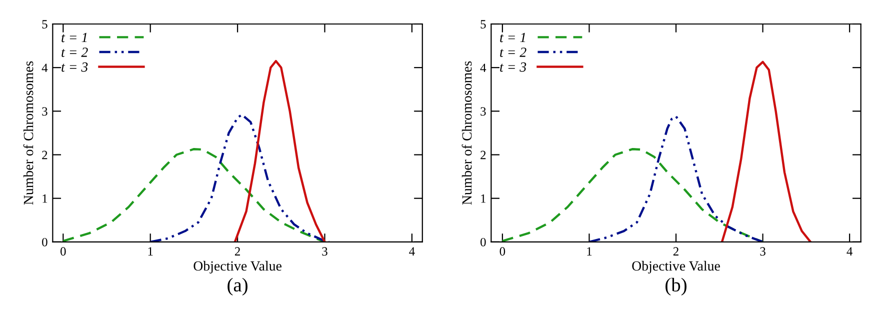 Image resolution: width=893 pixels, height=320 pixels. Describe the element at coordinates (238, 287) in the screenshot. I see `text: (a)` at that location.